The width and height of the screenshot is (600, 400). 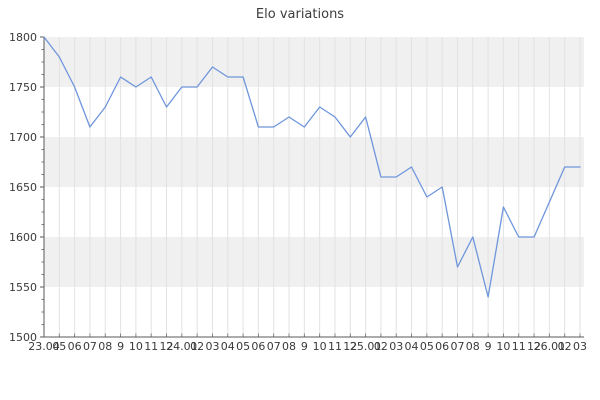 What do you see at coordinates (366, 346) in the screenshot?
I see `x-tick-label: 25.01` at bounding box center [366, 346].